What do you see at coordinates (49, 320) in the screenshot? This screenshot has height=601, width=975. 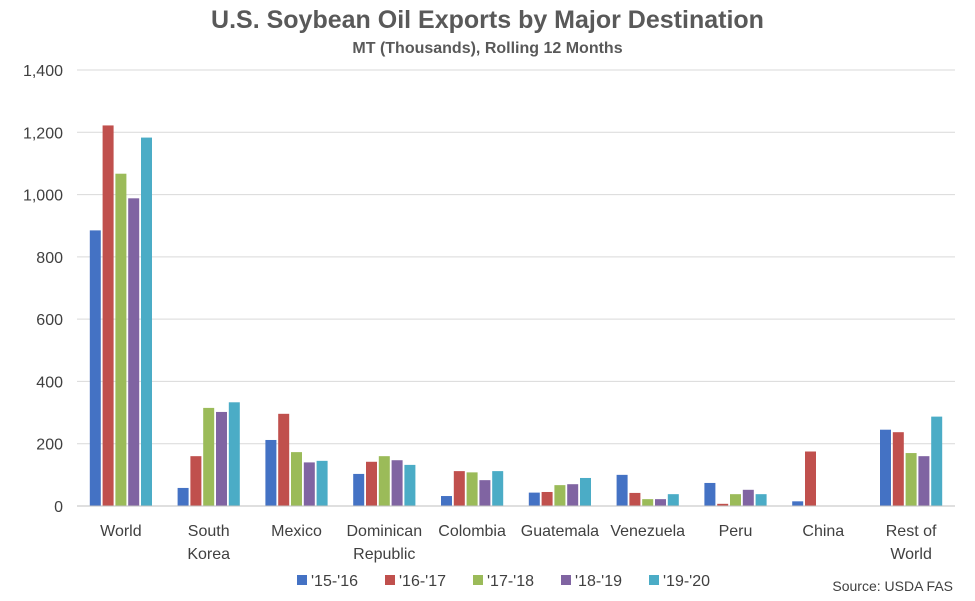 I see `y-tick-label: 600` at bounding box center [49, 320].